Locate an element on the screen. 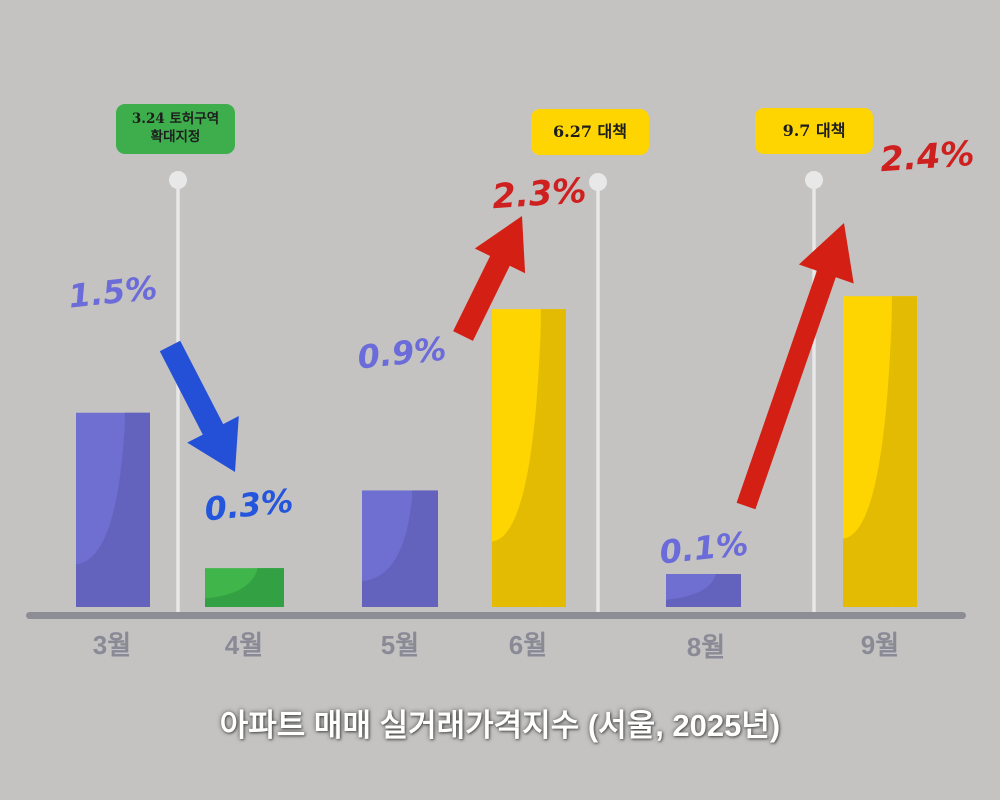 This screenshot has height=800, width=1000. value-label: 2.4% is located at coordinates (927, 157).